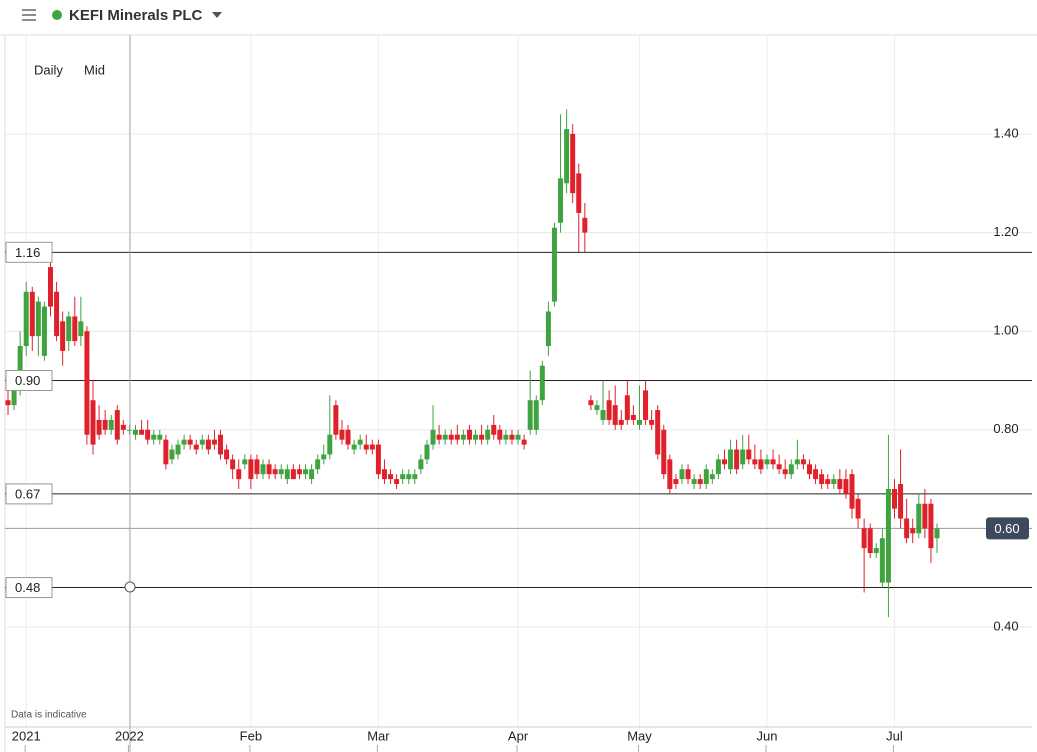  Describe the element at coordinates (130, 587) in the screenshot. I see `crosshair-marker` at that location.